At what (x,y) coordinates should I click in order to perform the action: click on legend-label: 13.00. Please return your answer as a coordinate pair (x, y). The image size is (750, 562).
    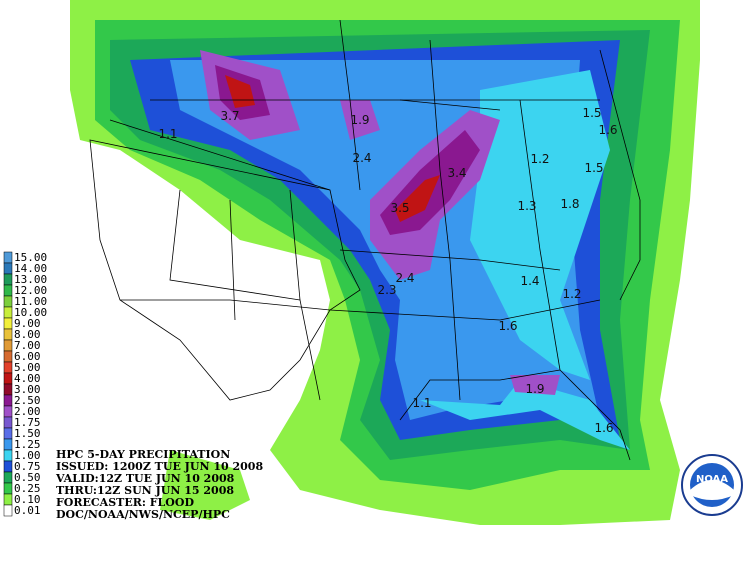
    Looking at the image, I should click on (30, 279).